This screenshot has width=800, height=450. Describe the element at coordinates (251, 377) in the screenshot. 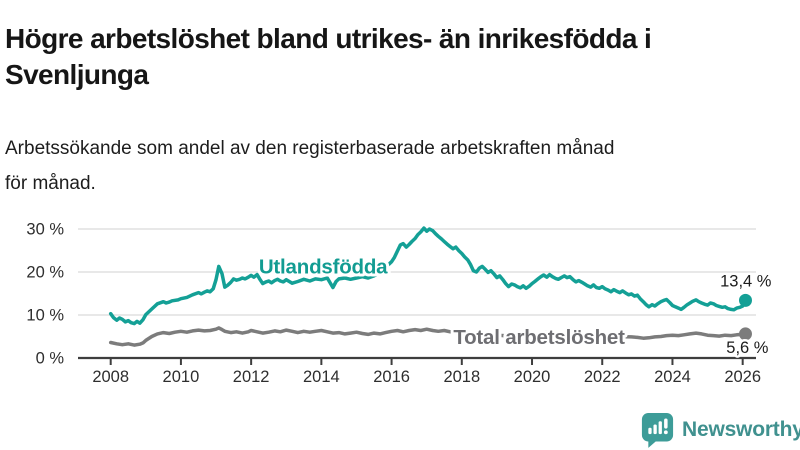

I see `x-tick-label-2012: 2012` at that location.